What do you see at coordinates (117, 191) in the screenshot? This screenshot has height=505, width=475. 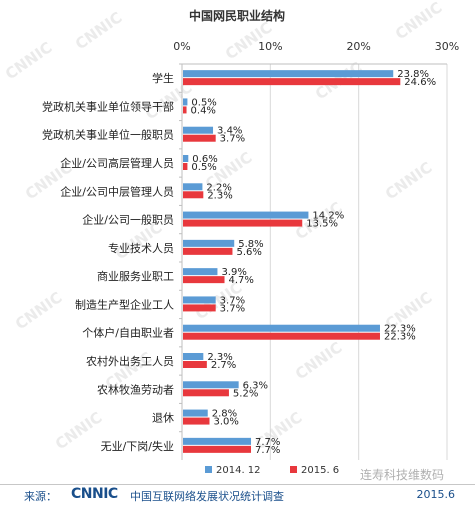 I see `category-label: 企业/公司中层管理人员` at bounding box center [117, 191].